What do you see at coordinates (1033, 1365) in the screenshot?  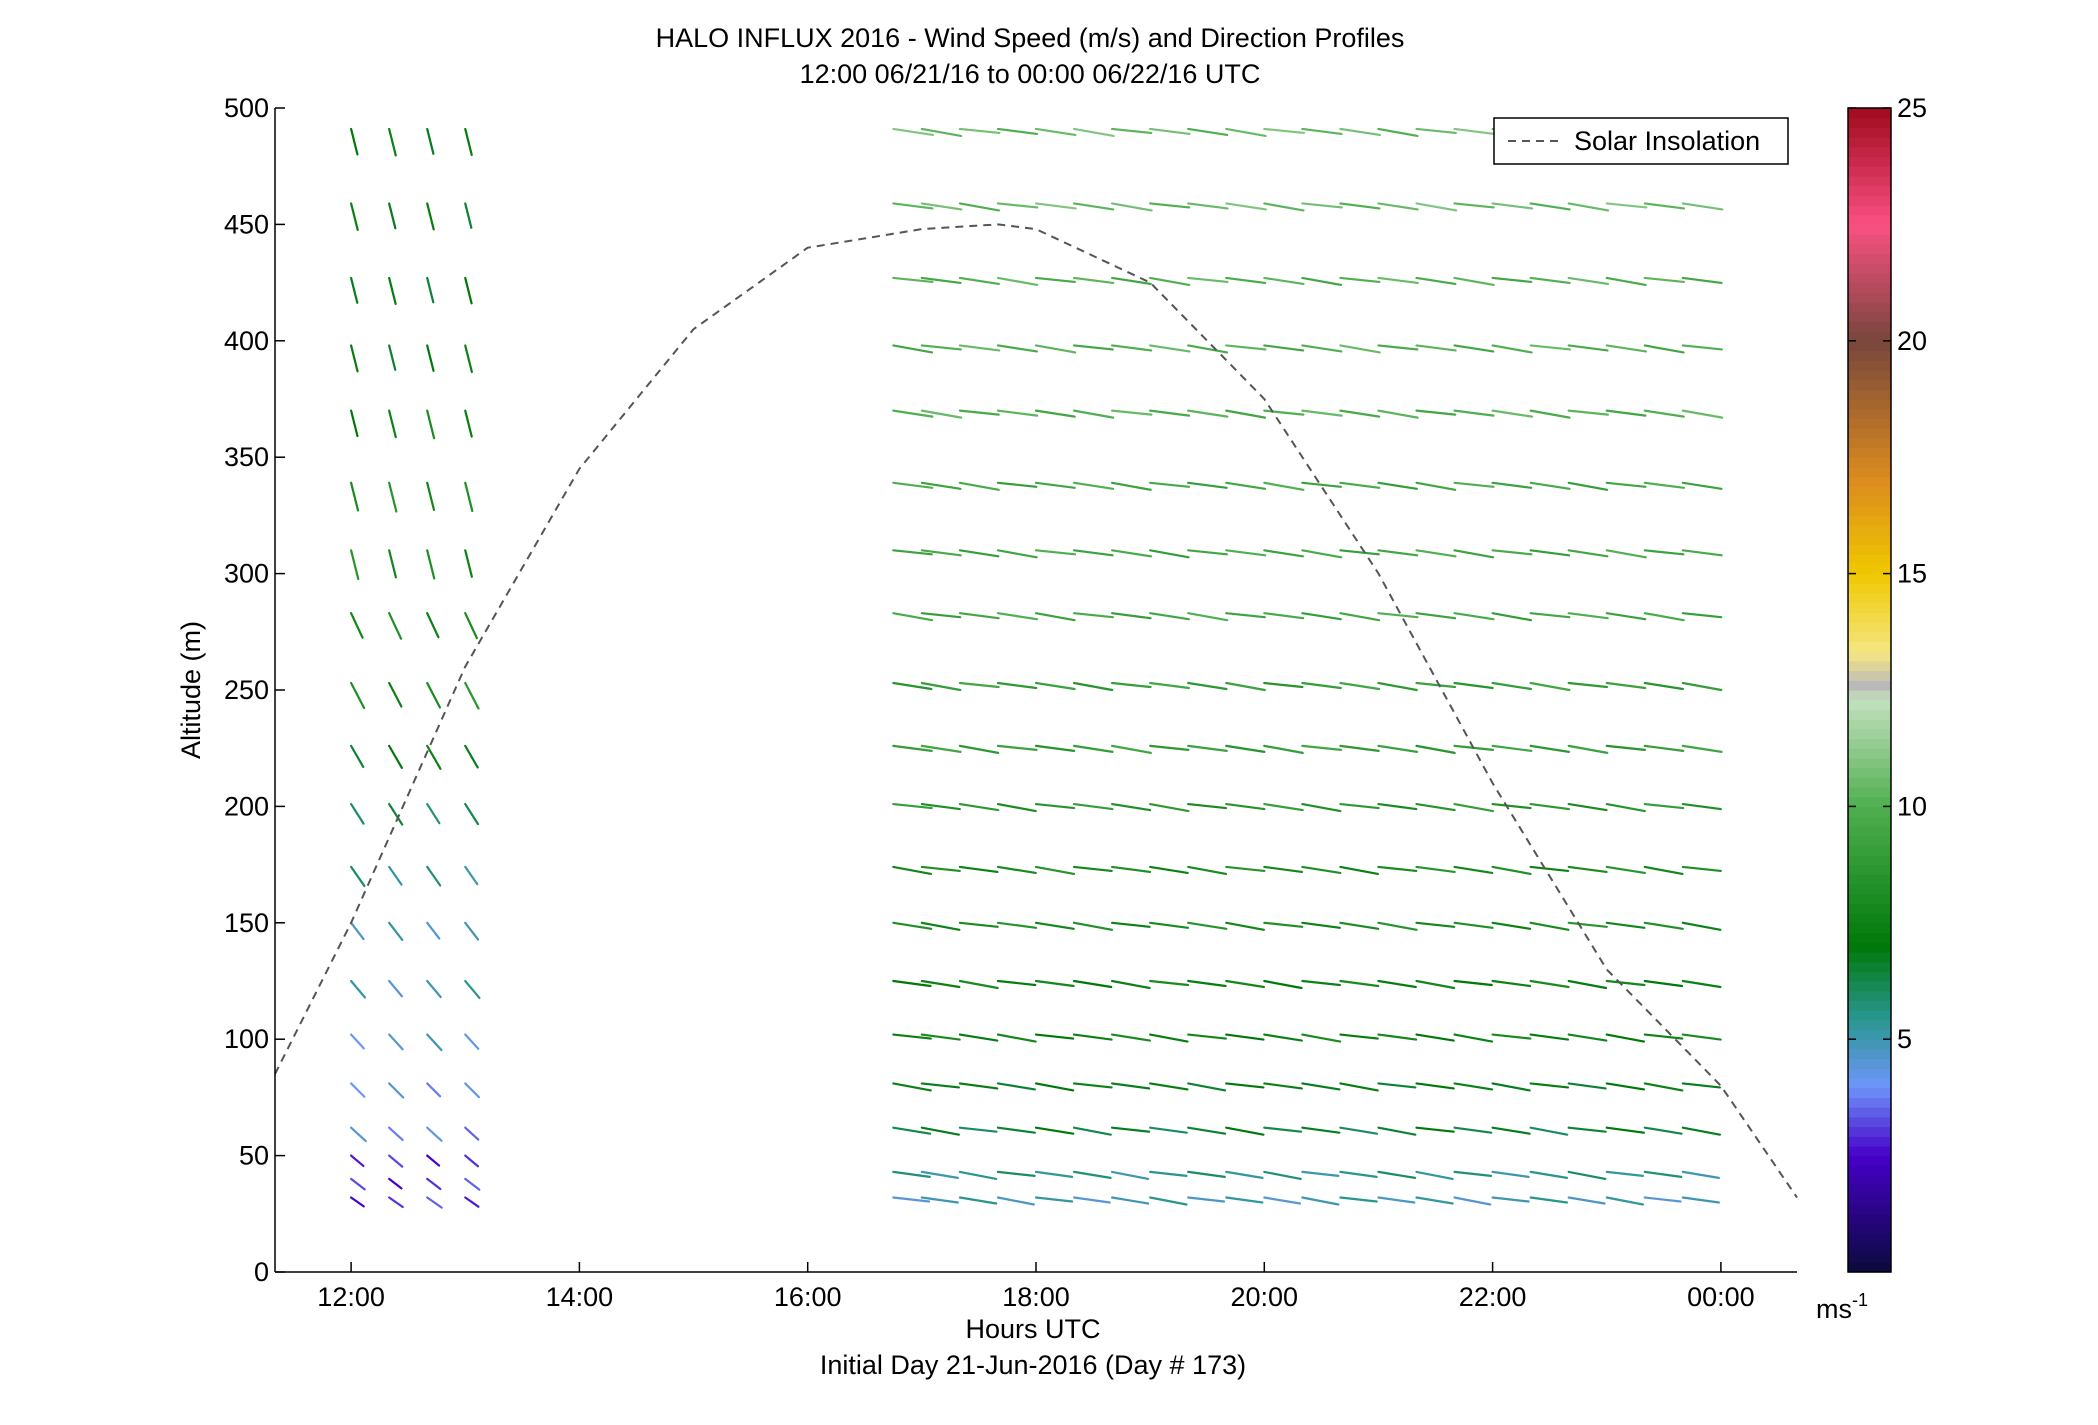 I see `x-axis-label-day: Initial Day 21-Jun-2016 (Day # 173)` at bounding box center [1033, 1365].